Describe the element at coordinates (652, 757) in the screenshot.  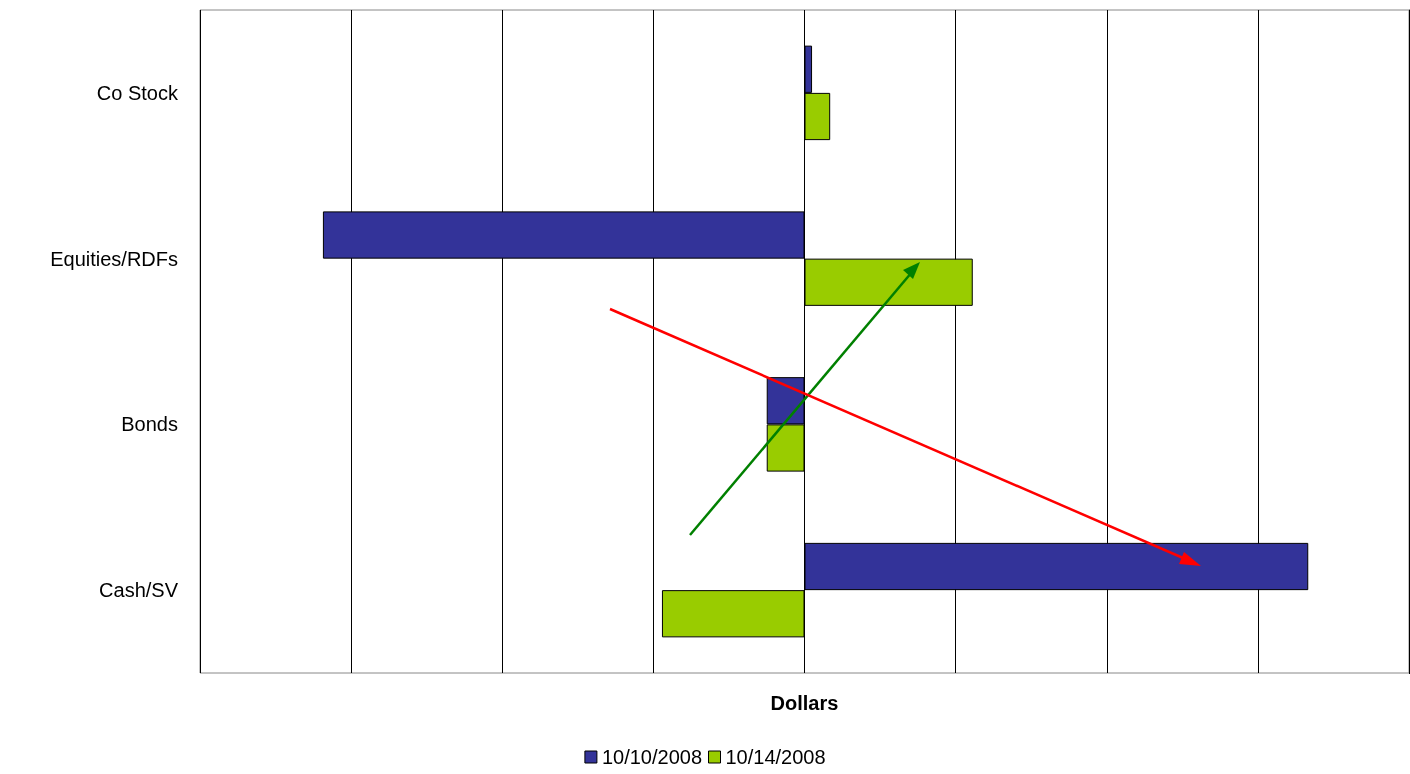
I see `legend-label: 10/10/2008` at that location.